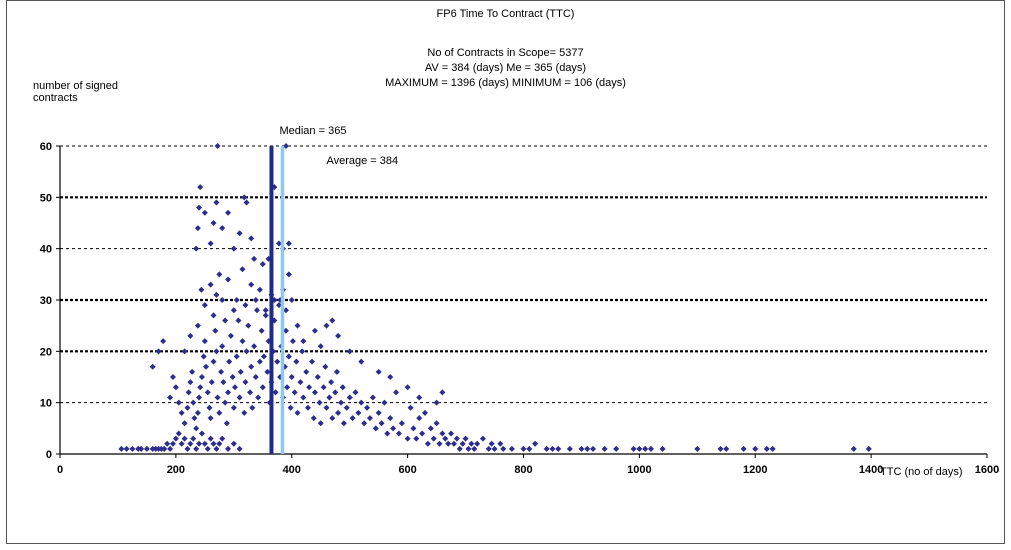 The image size is (1011, 550). What do you see at coordinates (407, 470) in the screenshot?
I see `x-tick-label-600: 600` at bounding box center [407, 470].